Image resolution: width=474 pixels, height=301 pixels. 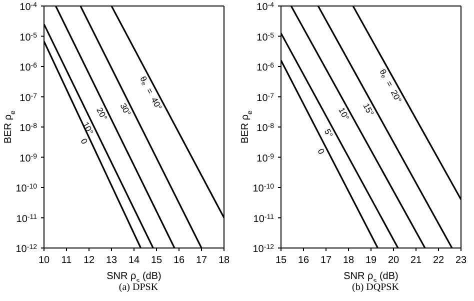 I want to click on x-tick-label: 13, so click(x=112, y=260).